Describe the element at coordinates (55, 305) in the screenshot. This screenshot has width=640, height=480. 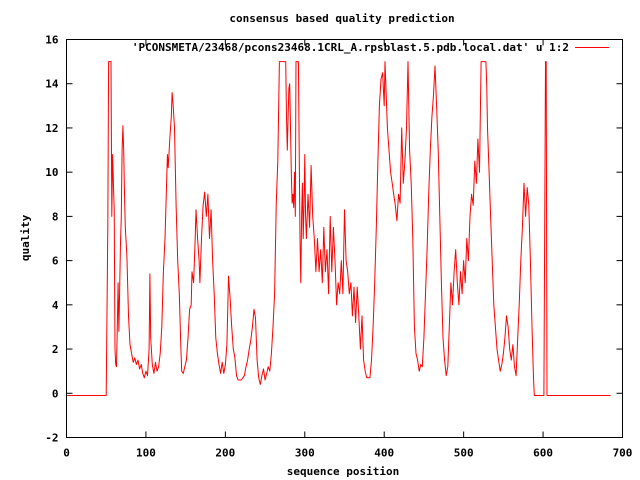
I see `y-tick-label: 4` at that location.